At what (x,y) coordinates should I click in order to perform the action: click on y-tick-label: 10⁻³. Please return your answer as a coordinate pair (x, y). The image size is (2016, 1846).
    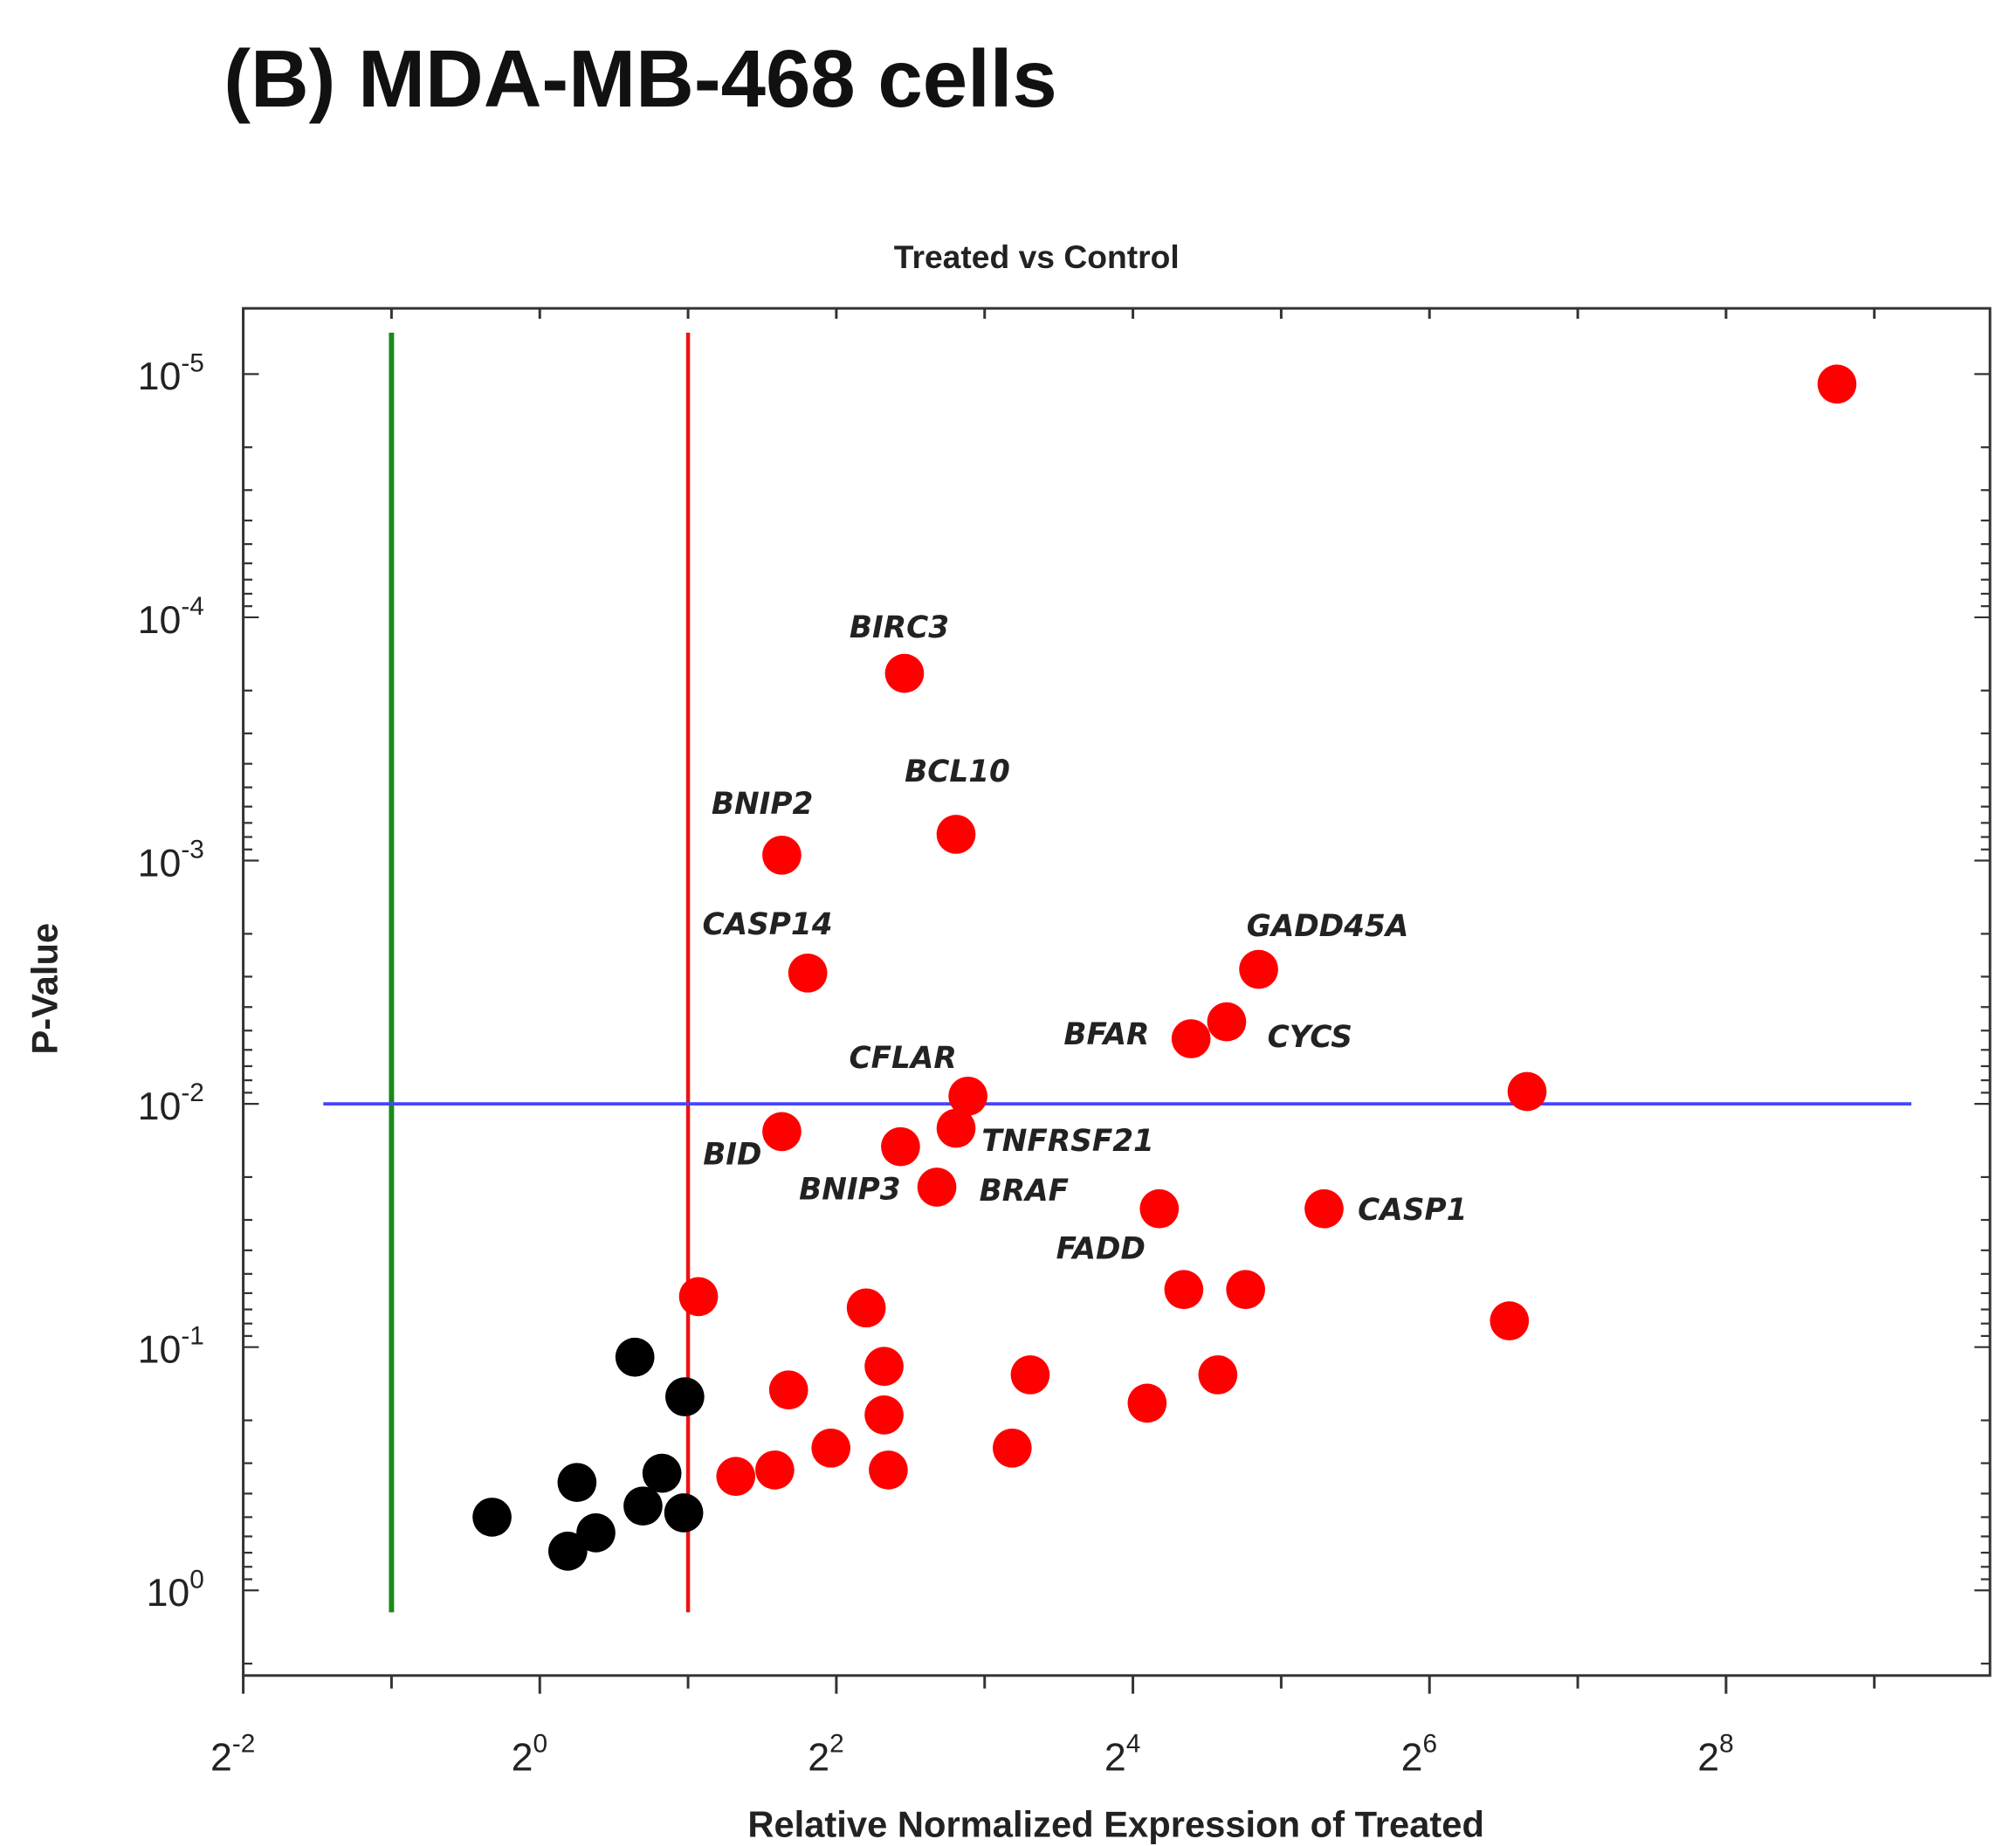
    Looking at the image, I should click on (171, 861).